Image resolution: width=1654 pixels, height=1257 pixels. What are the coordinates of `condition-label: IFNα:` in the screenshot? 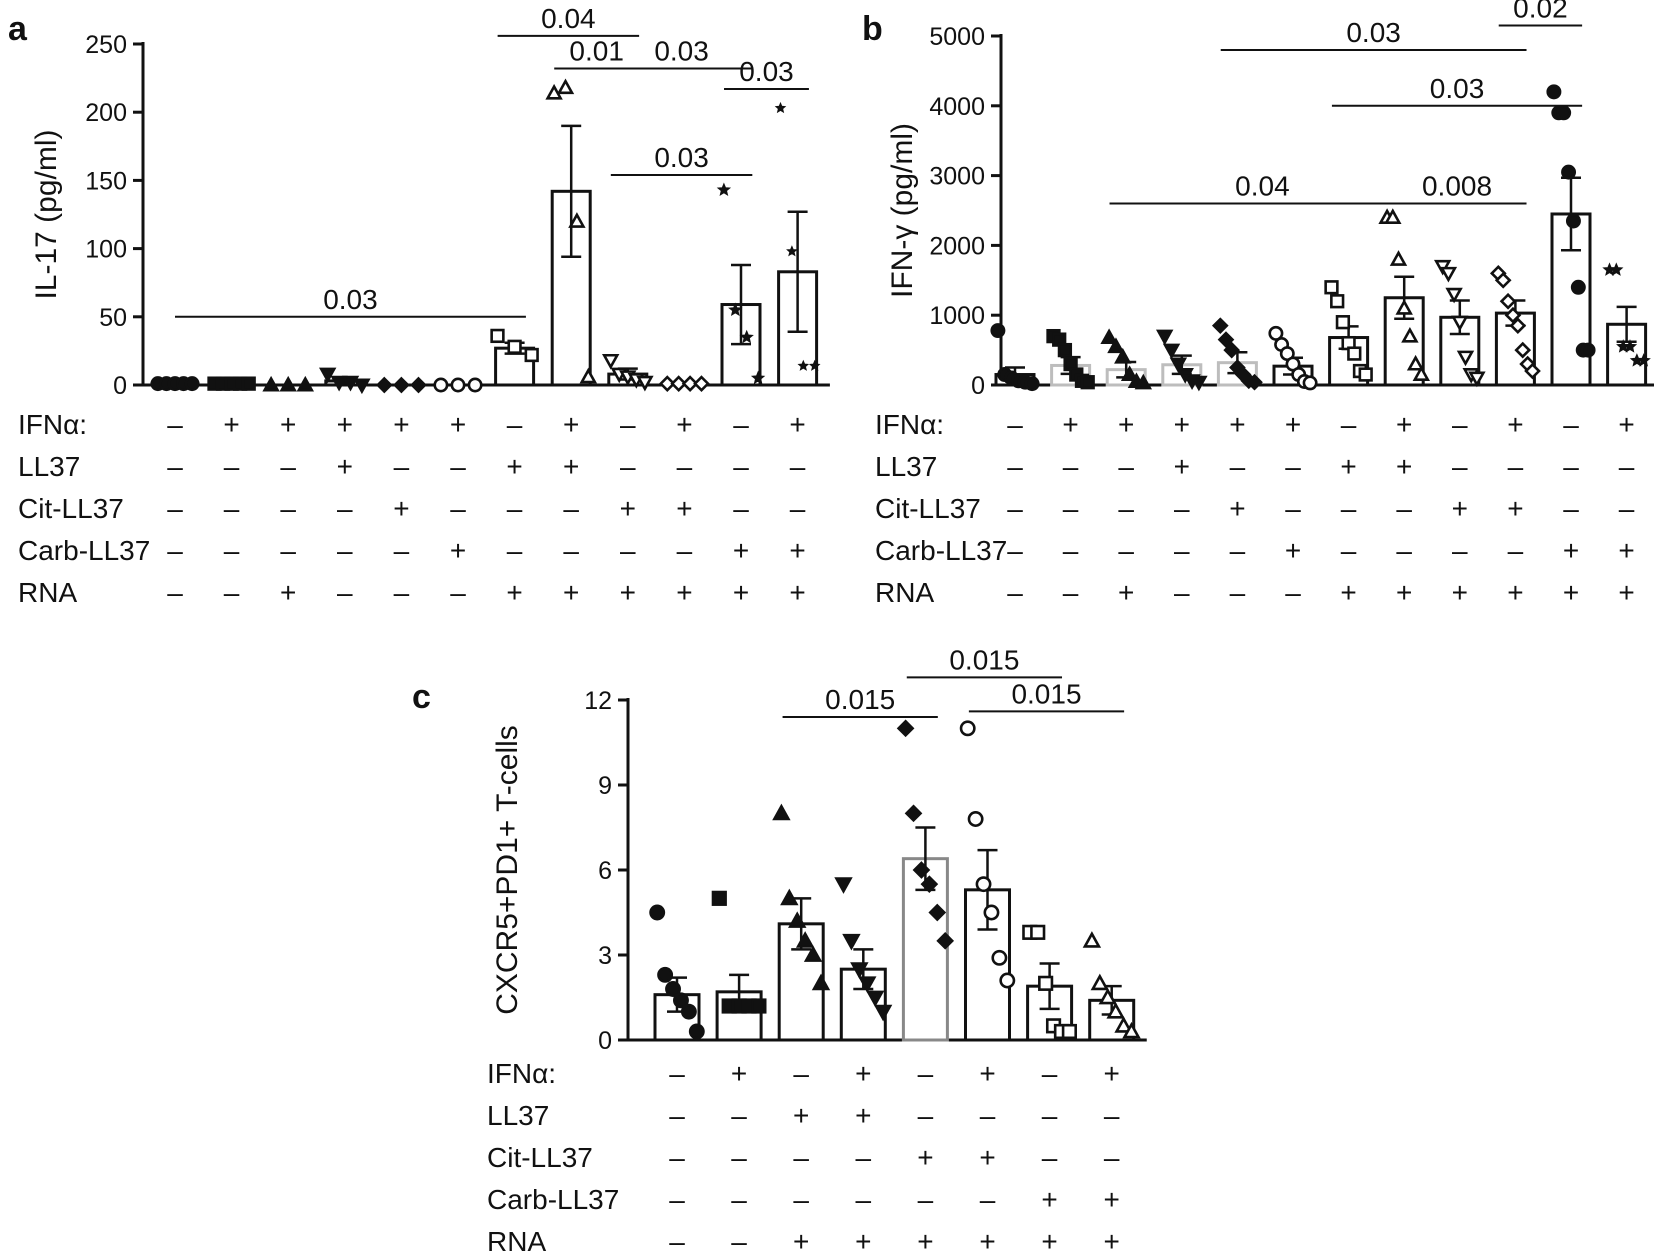 It's located at (52, 424).